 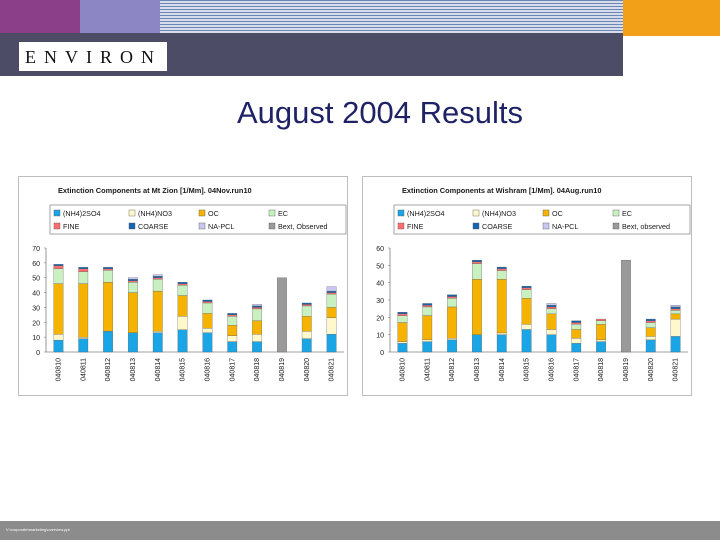 I want to click on legend-label: (NH4)2SO4, so click(x=426, y=213).